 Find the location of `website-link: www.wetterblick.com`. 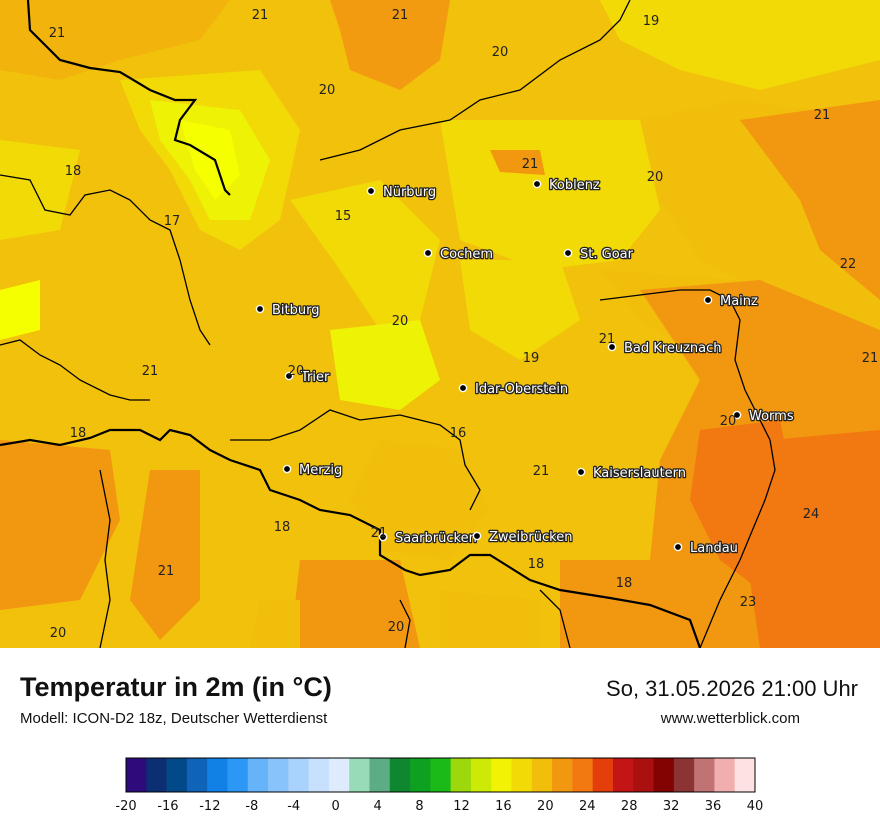

website-link: www.wetterblick.com is located at coordinates (730, 718).